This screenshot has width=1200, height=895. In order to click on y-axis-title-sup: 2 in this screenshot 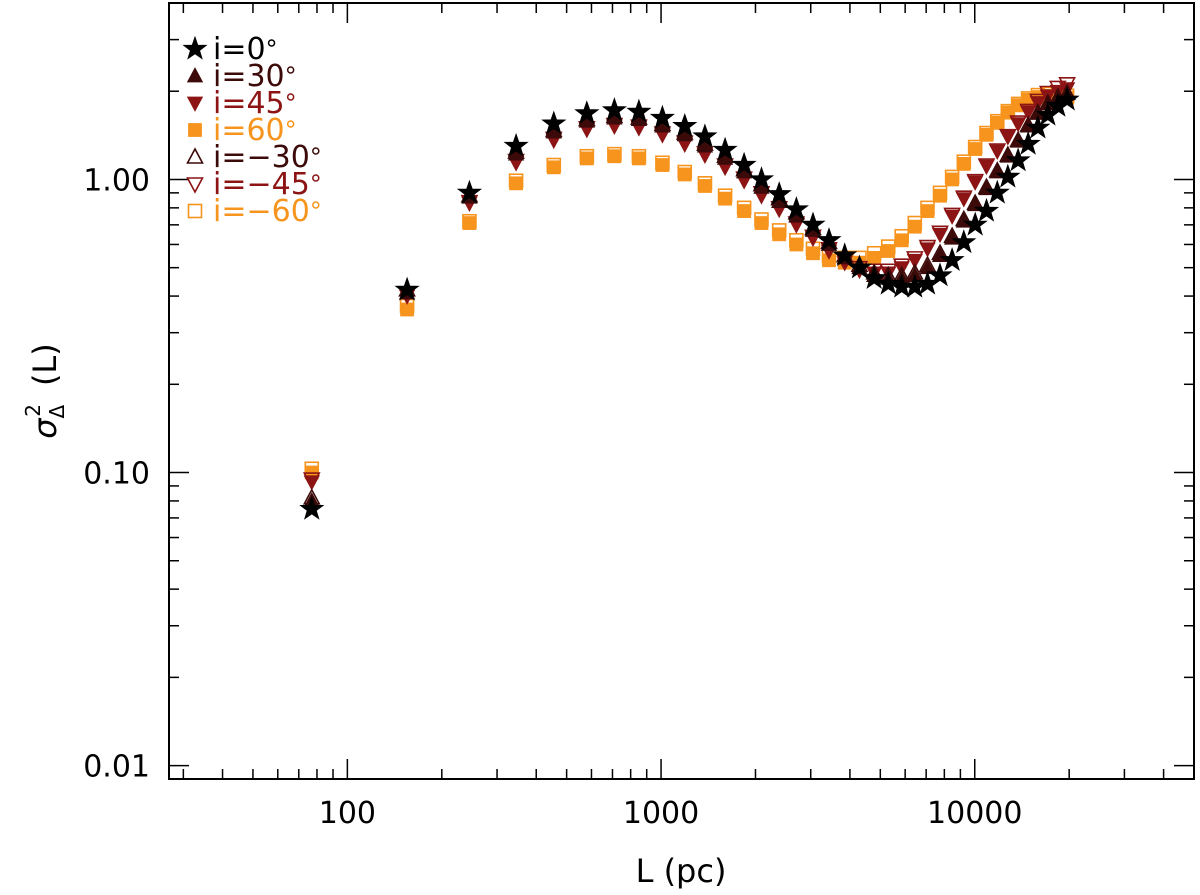, I will do `click(33, 410)`.